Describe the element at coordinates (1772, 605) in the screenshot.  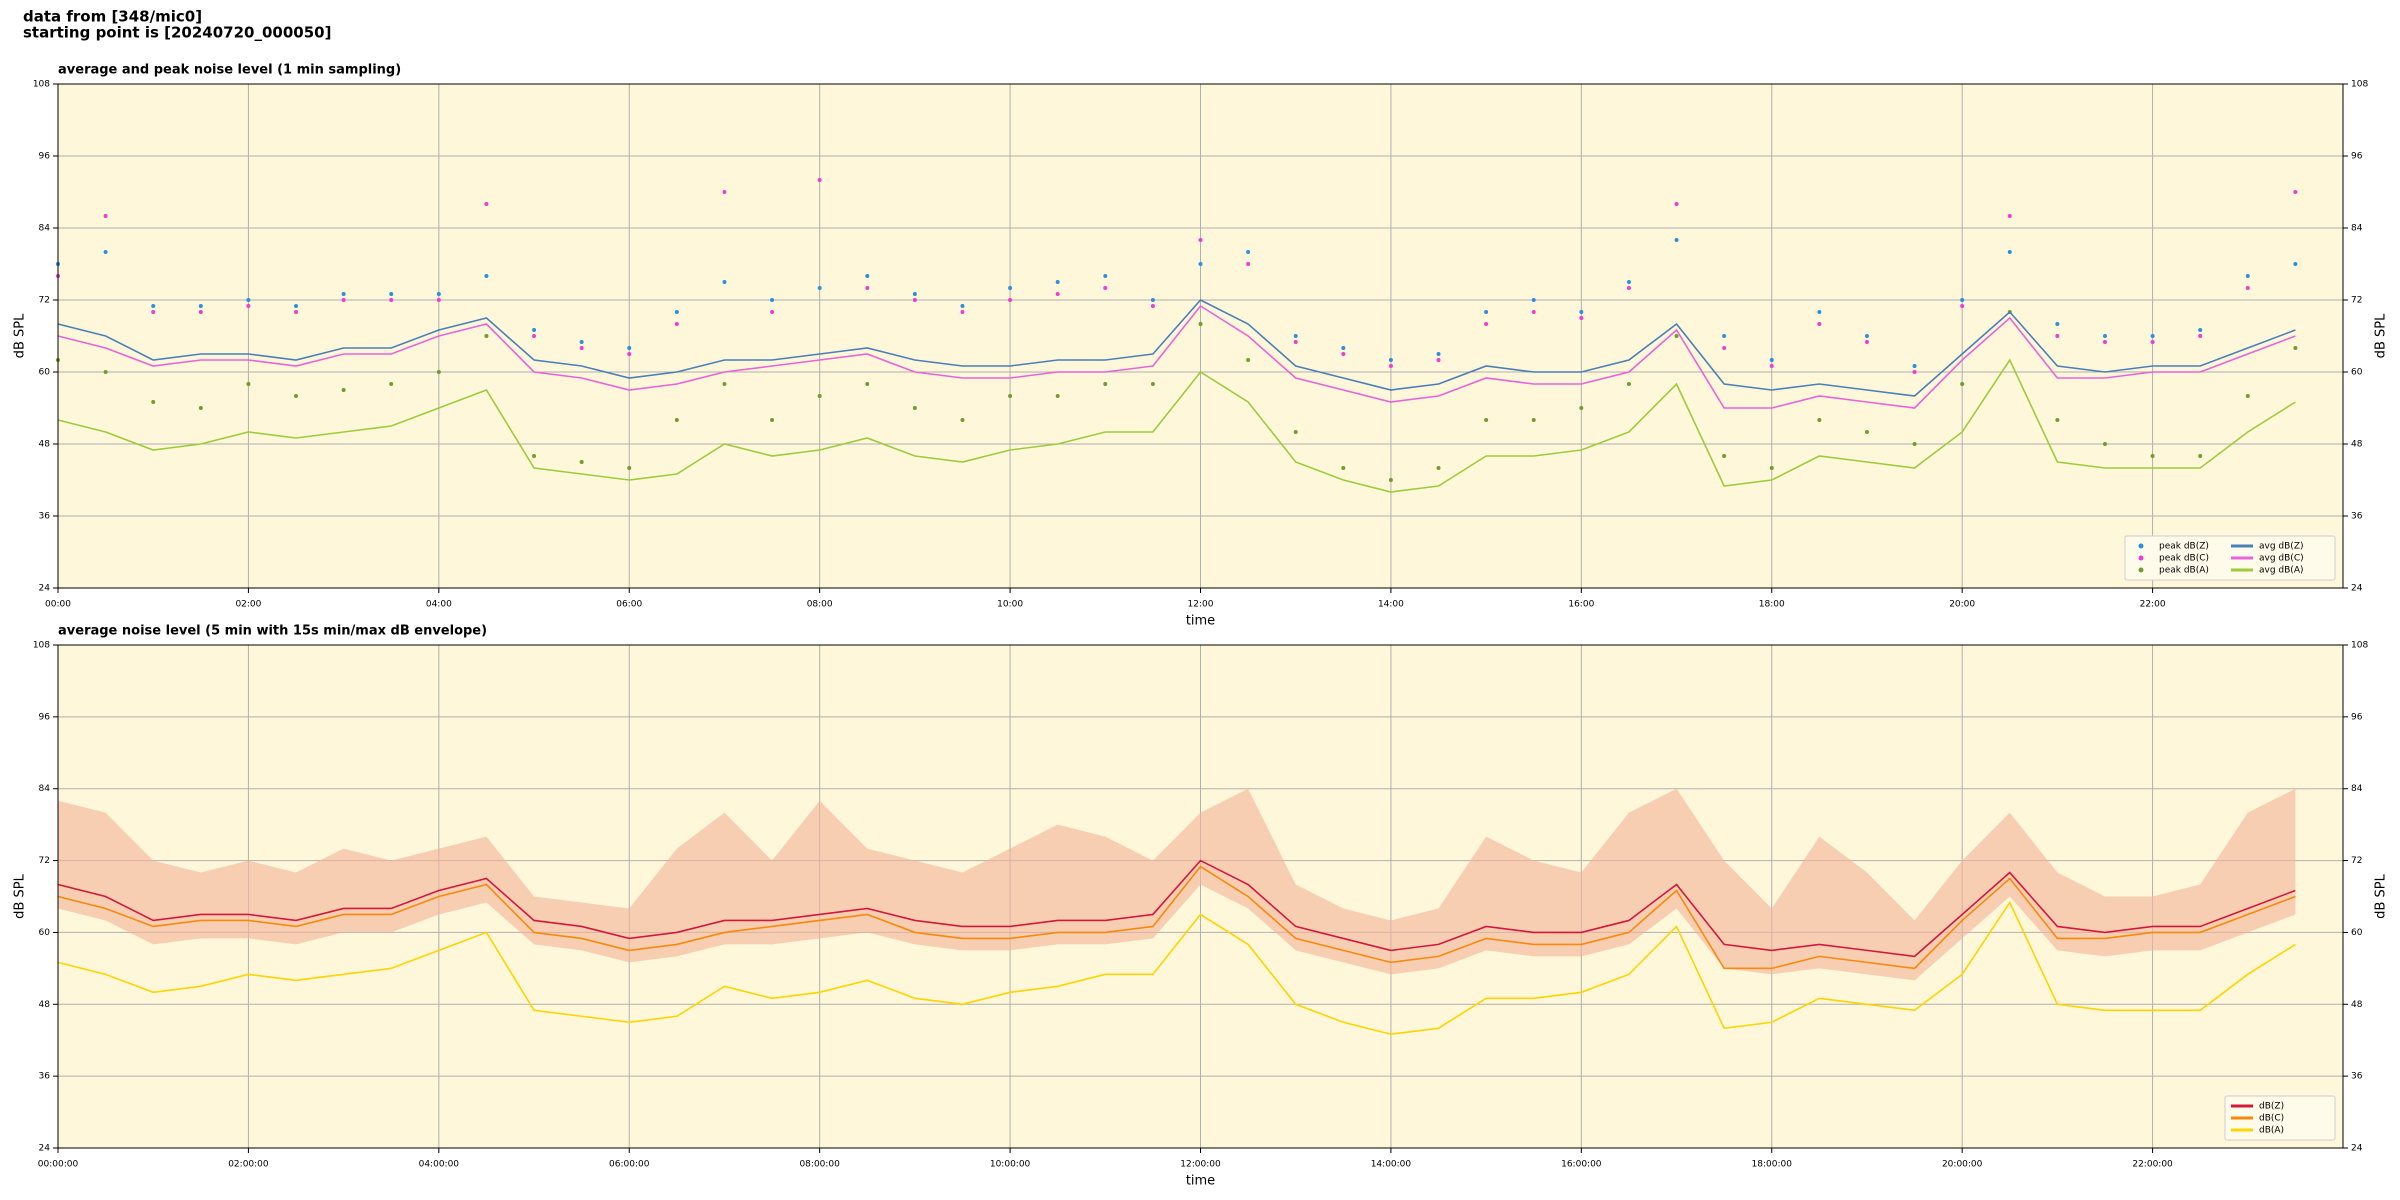
I see `x-tick-label: 18:00` at that location.